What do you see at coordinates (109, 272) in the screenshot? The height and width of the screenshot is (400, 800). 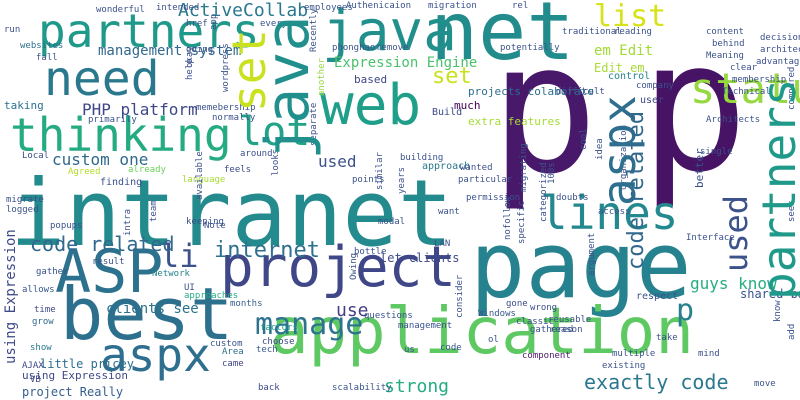 I see `word-ASP: ASP` at bounding box center [109, 272].